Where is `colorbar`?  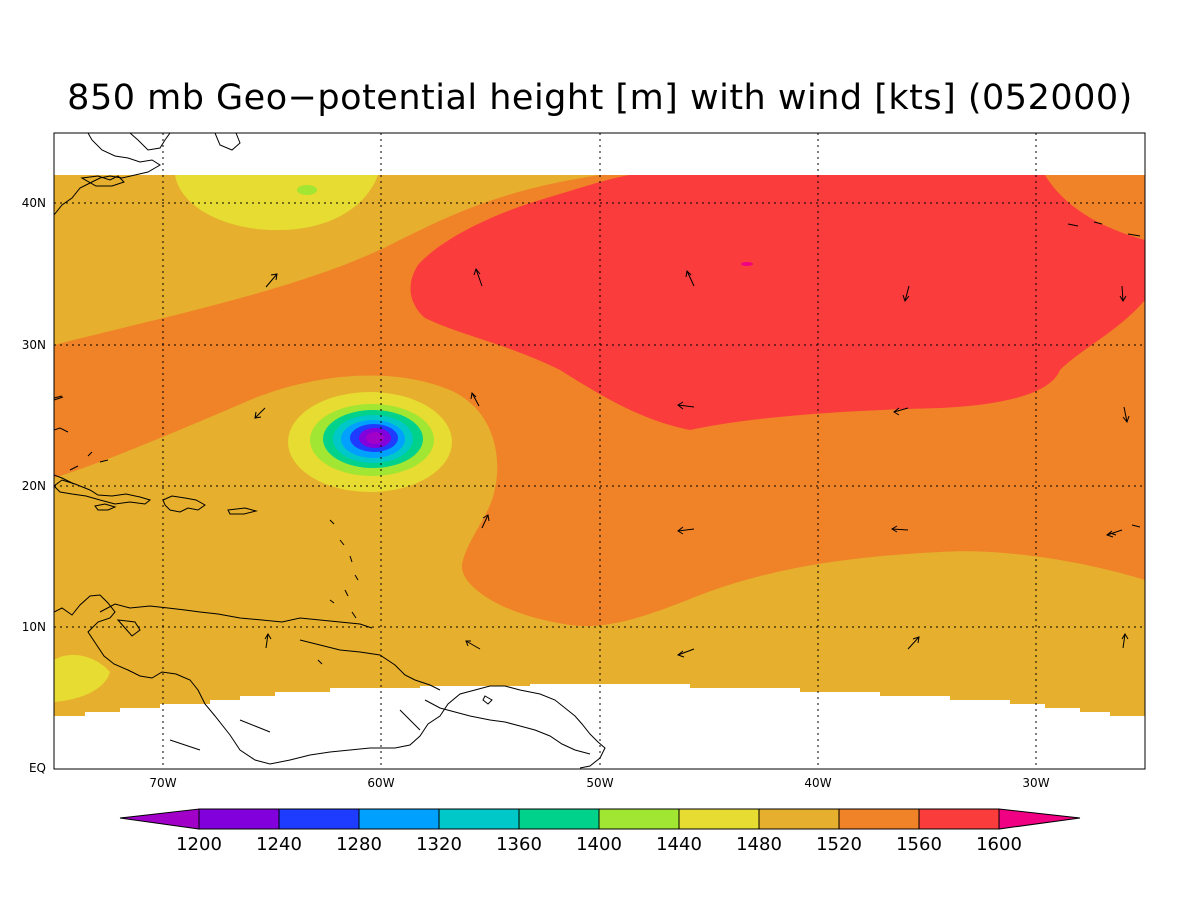 colorbar is located at coordinates (600, 819).